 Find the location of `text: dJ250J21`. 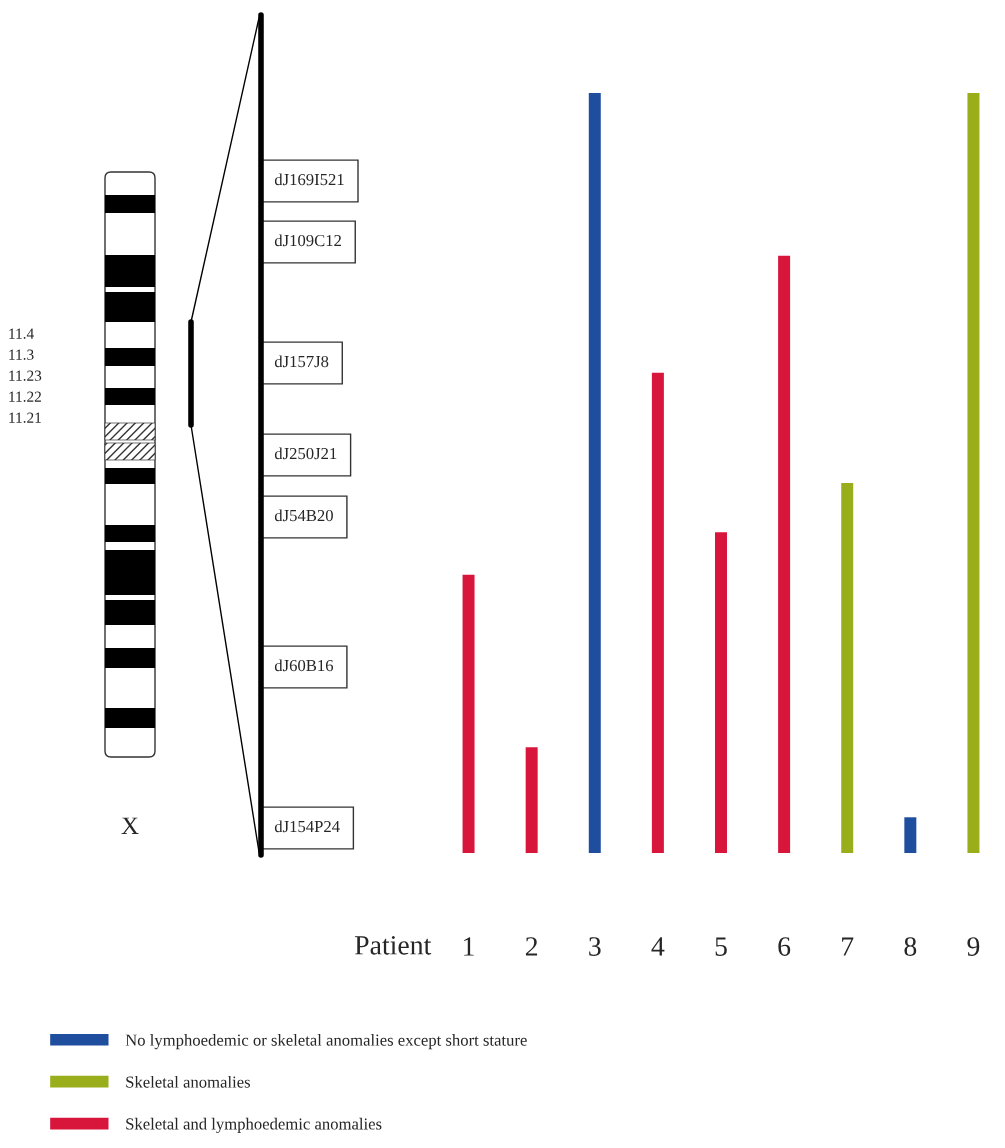

text: dJ250J21 is located at coordinates (305, 453).